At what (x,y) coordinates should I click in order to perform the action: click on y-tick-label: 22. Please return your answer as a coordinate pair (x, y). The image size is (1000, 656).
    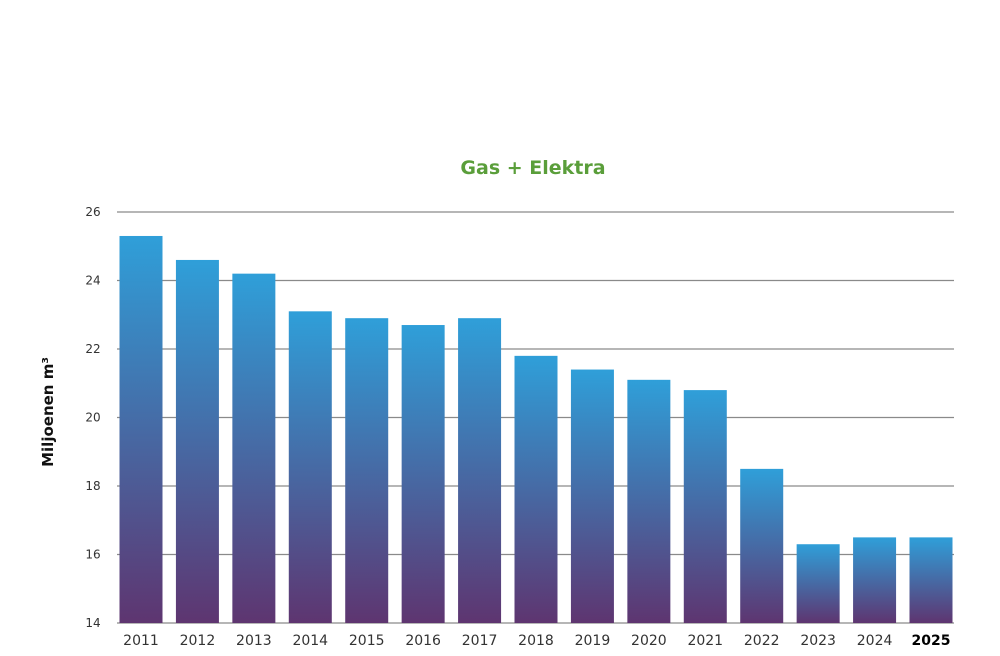
    Looking at the image, I should click on (92, 349).